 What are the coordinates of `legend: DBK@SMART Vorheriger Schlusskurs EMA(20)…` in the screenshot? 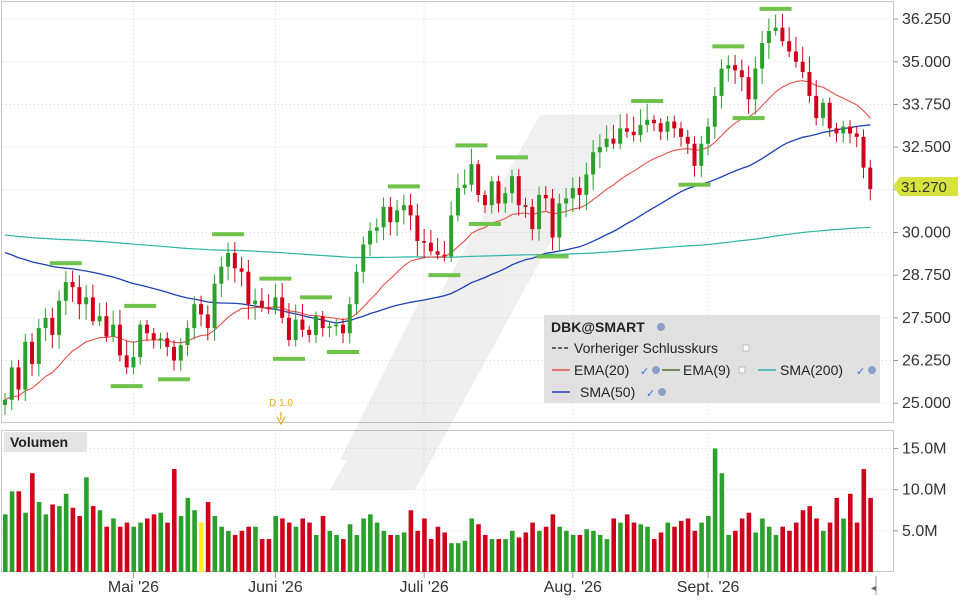 It's located at (712, 359).